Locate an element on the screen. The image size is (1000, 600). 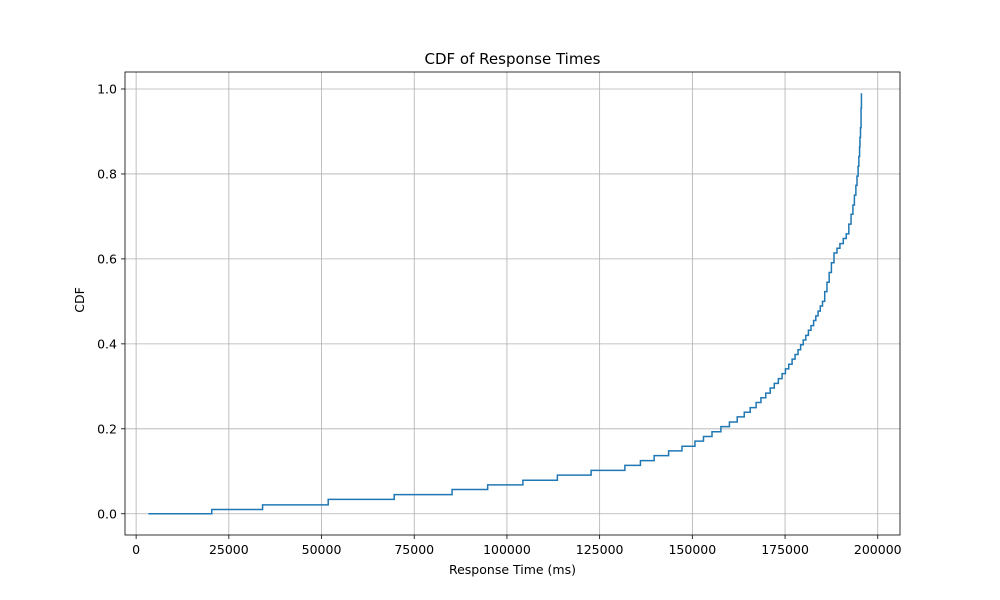
x-tick-label: 0 is located at coordinates (136, 549).